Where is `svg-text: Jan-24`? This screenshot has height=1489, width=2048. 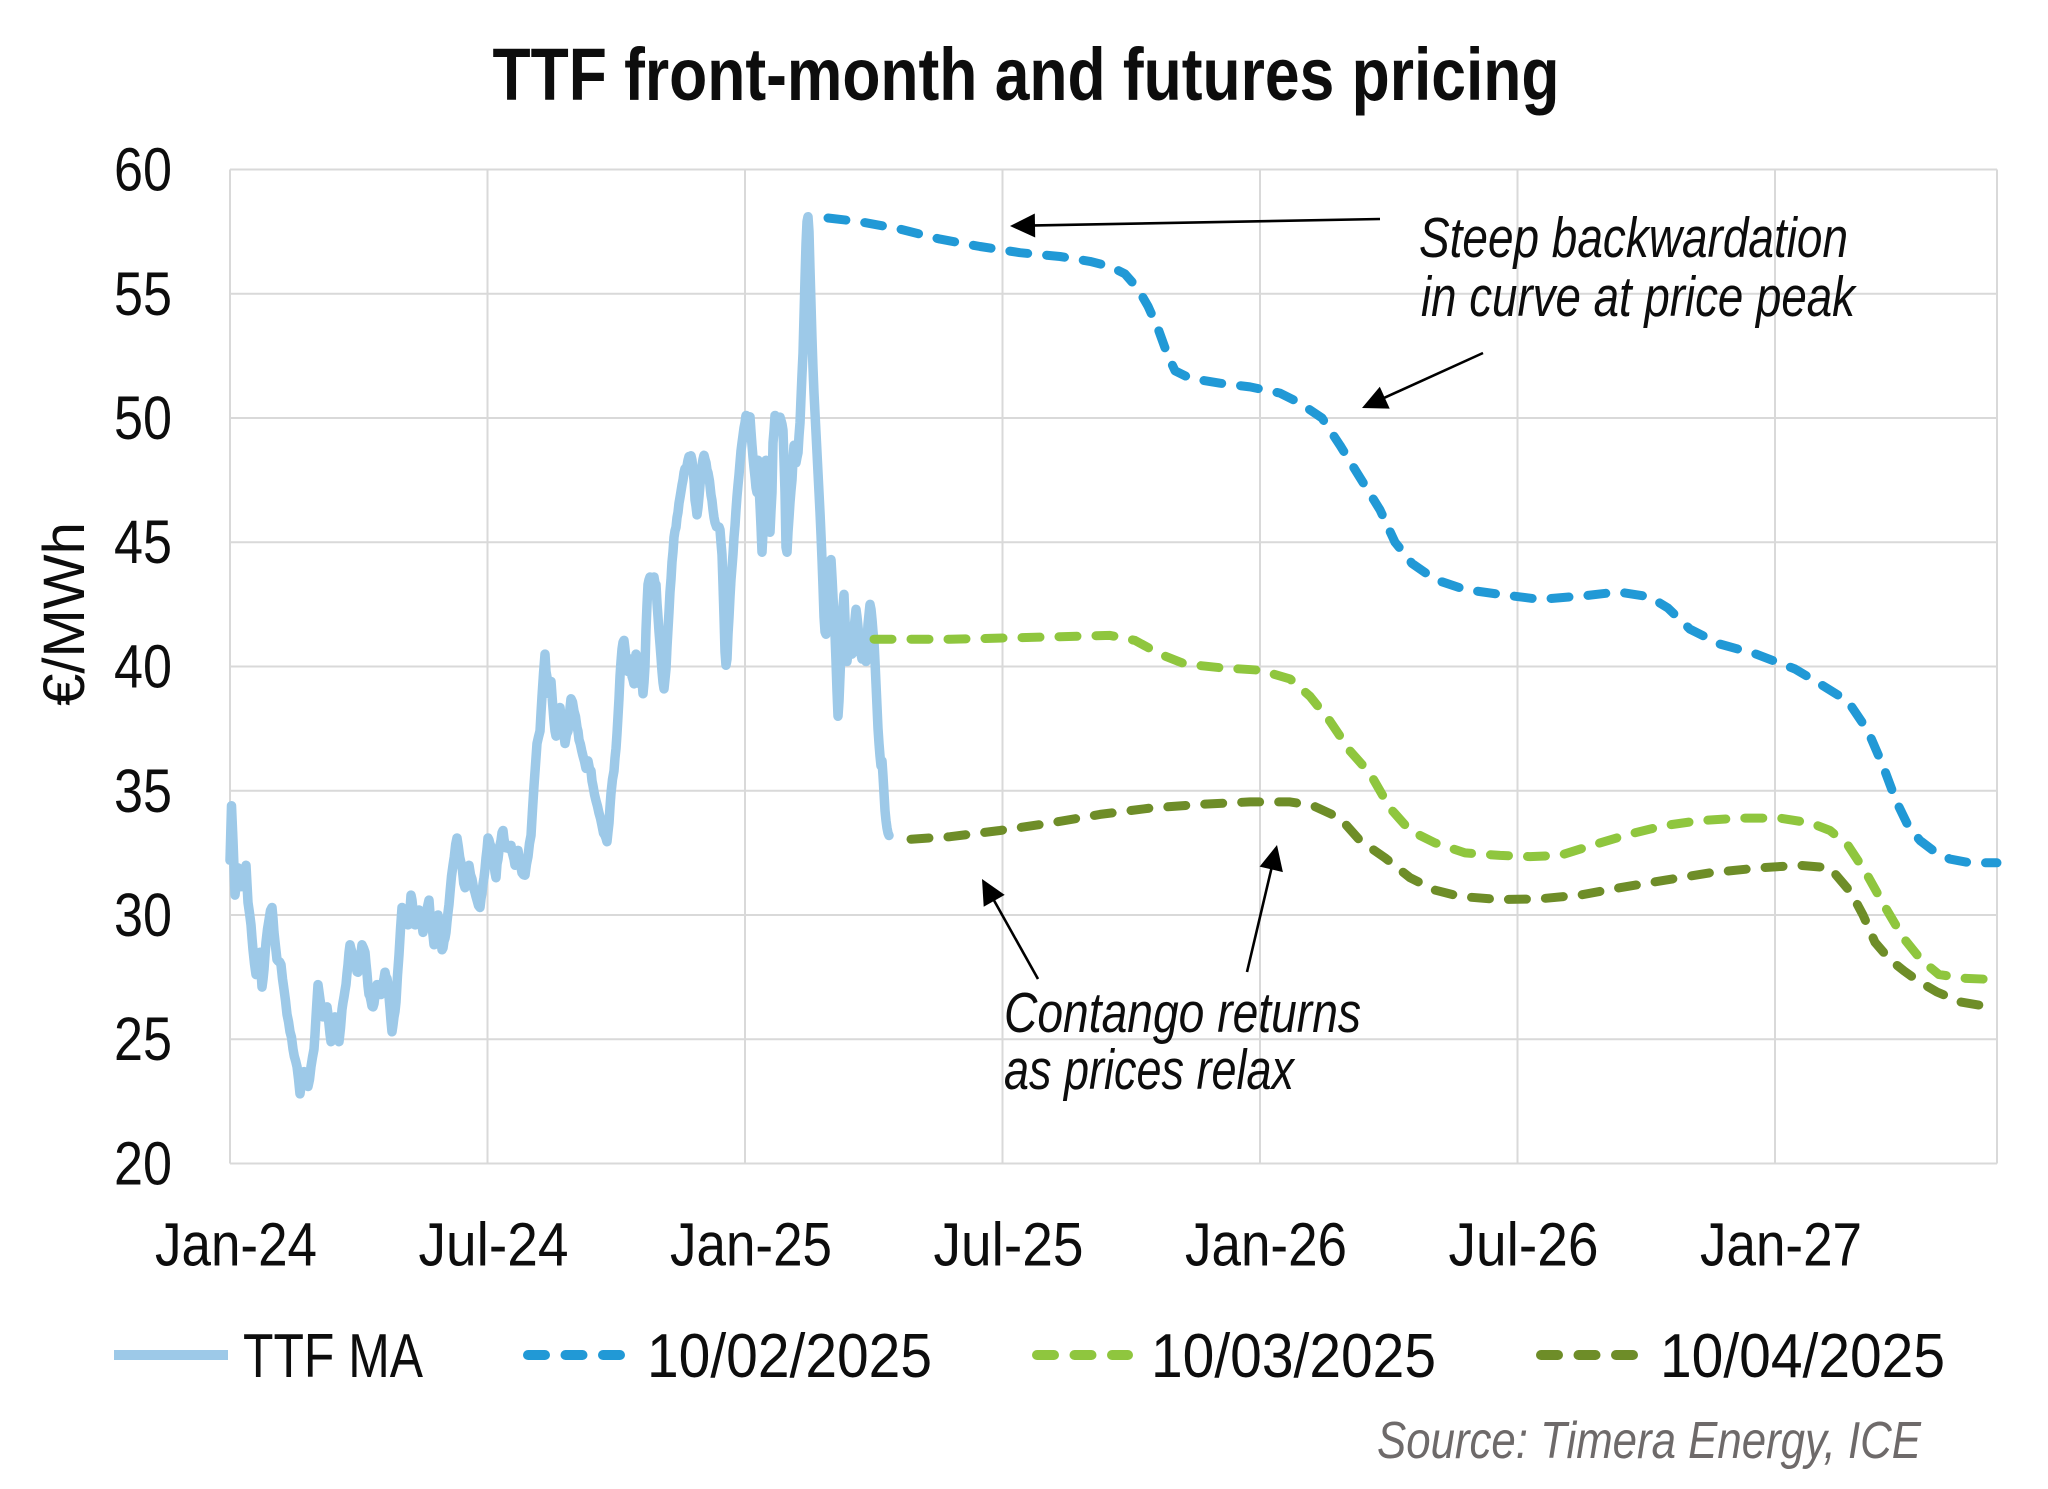
svg-text: Jan-24 is located at coordinates (236, 1245).